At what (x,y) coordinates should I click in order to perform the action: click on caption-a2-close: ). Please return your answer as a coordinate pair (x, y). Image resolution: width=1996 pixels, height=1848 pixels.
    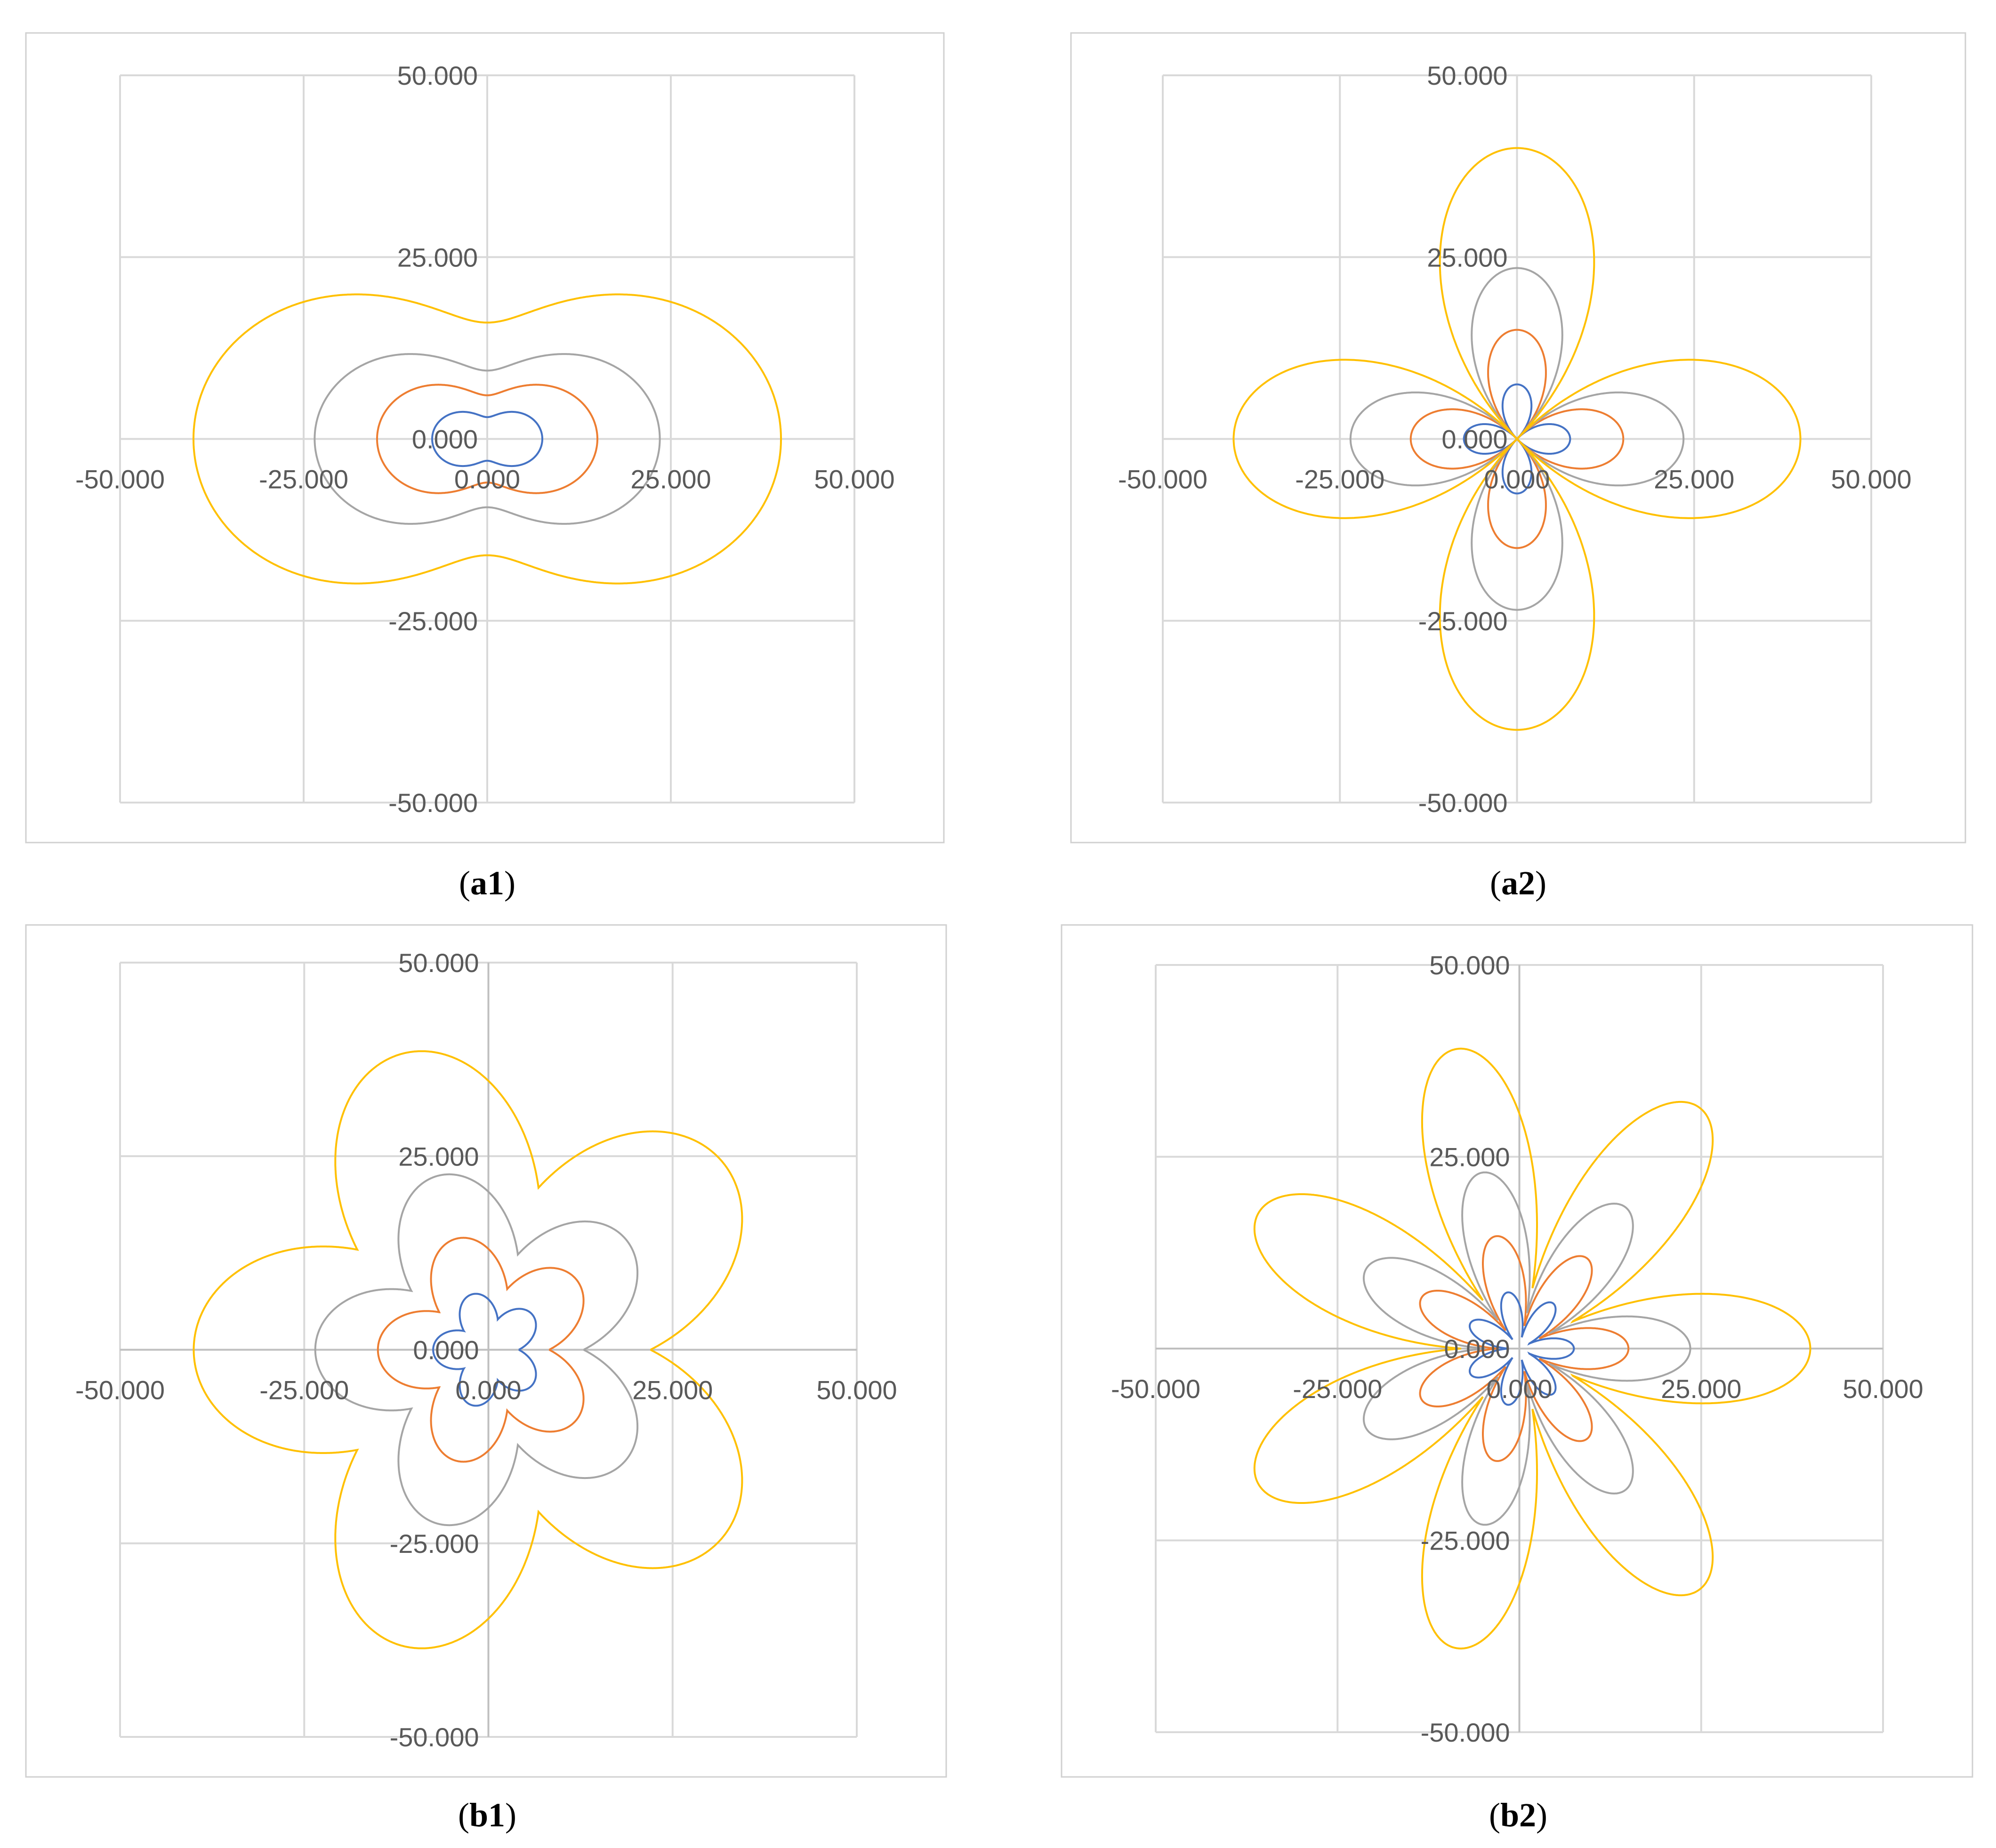
    Looking at the image, I should click on (1540, 883).